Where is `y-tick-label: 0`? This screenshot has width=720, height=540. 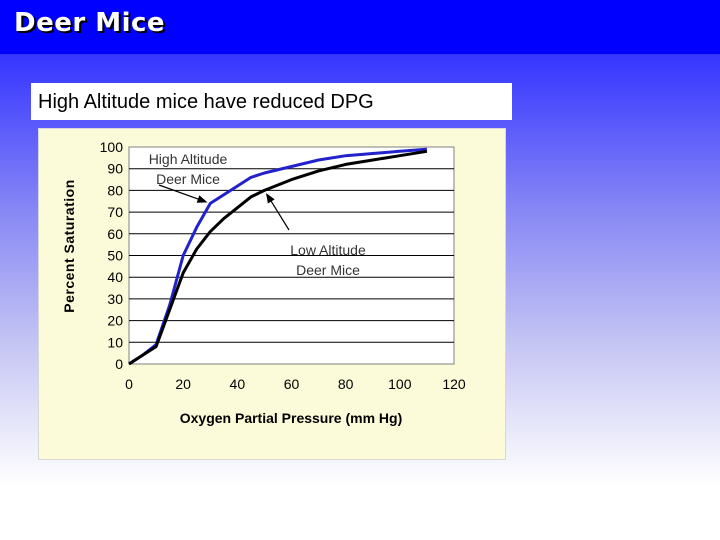
y-tick-label: 0 is located at coordinates (119, 364).